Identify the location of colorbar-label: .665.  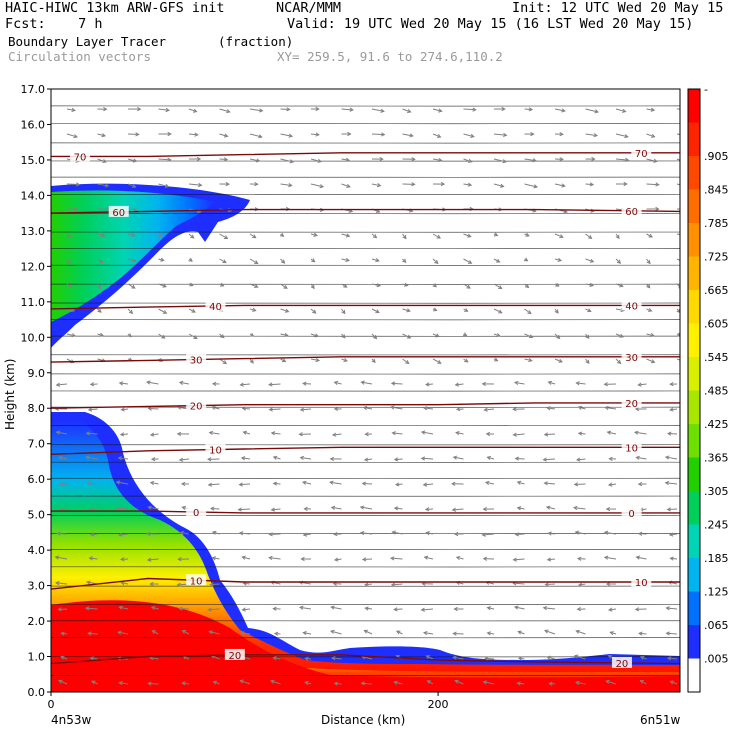
(716, 290).